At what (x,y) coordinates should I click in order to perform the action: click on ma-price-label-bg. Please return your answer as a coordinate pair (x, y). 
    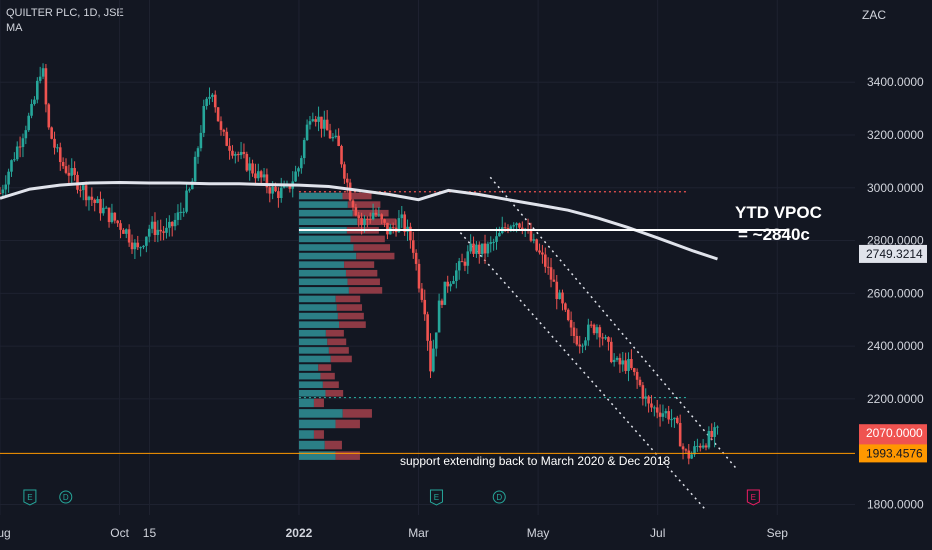
    Looking at the image, I should click on (893, 253).